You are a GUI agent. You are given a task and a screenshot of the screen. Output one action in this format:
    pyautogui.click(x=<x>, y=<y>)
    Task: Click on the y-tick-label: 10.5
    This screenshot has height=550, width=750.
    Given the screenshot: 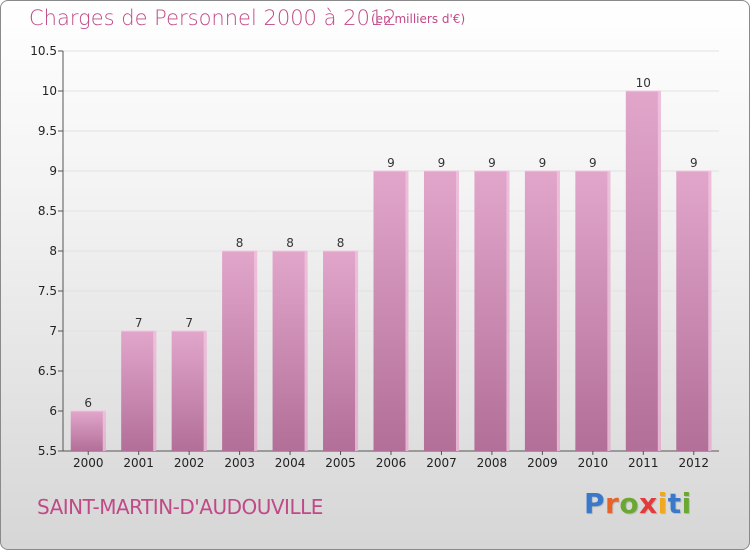 What is the action you would take?
    pyautogui.click(x=43, y=51)
    